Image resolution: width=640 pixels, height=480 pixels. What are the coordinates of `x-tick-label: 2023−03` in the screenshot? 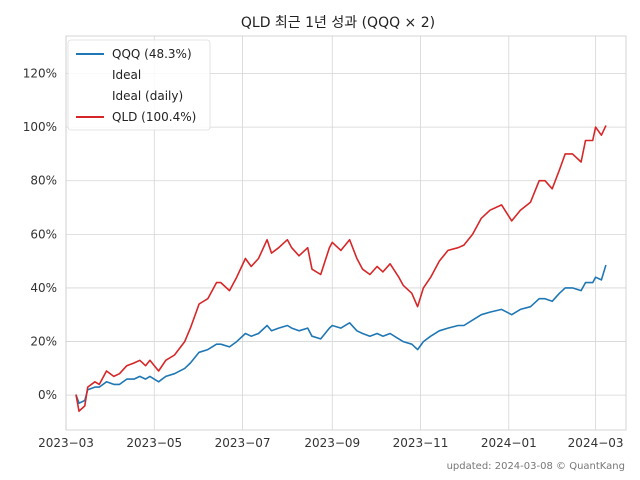 It's located at (66, 443).